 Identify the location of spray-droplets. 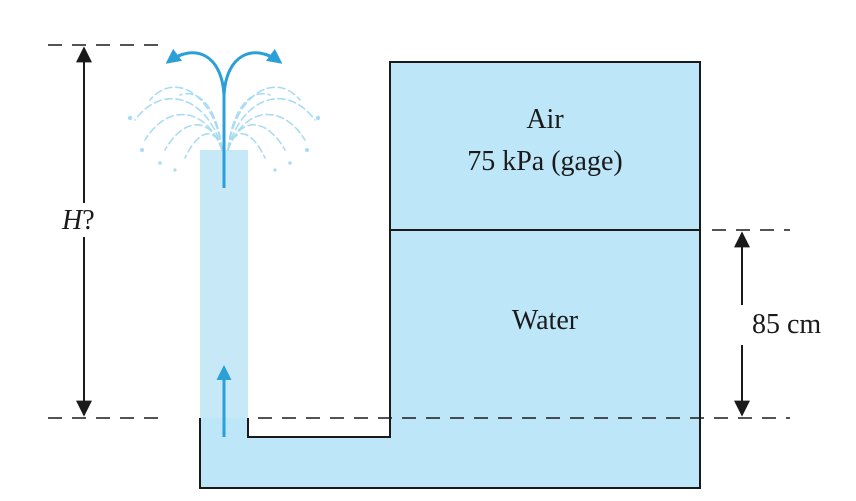
(224, 143).